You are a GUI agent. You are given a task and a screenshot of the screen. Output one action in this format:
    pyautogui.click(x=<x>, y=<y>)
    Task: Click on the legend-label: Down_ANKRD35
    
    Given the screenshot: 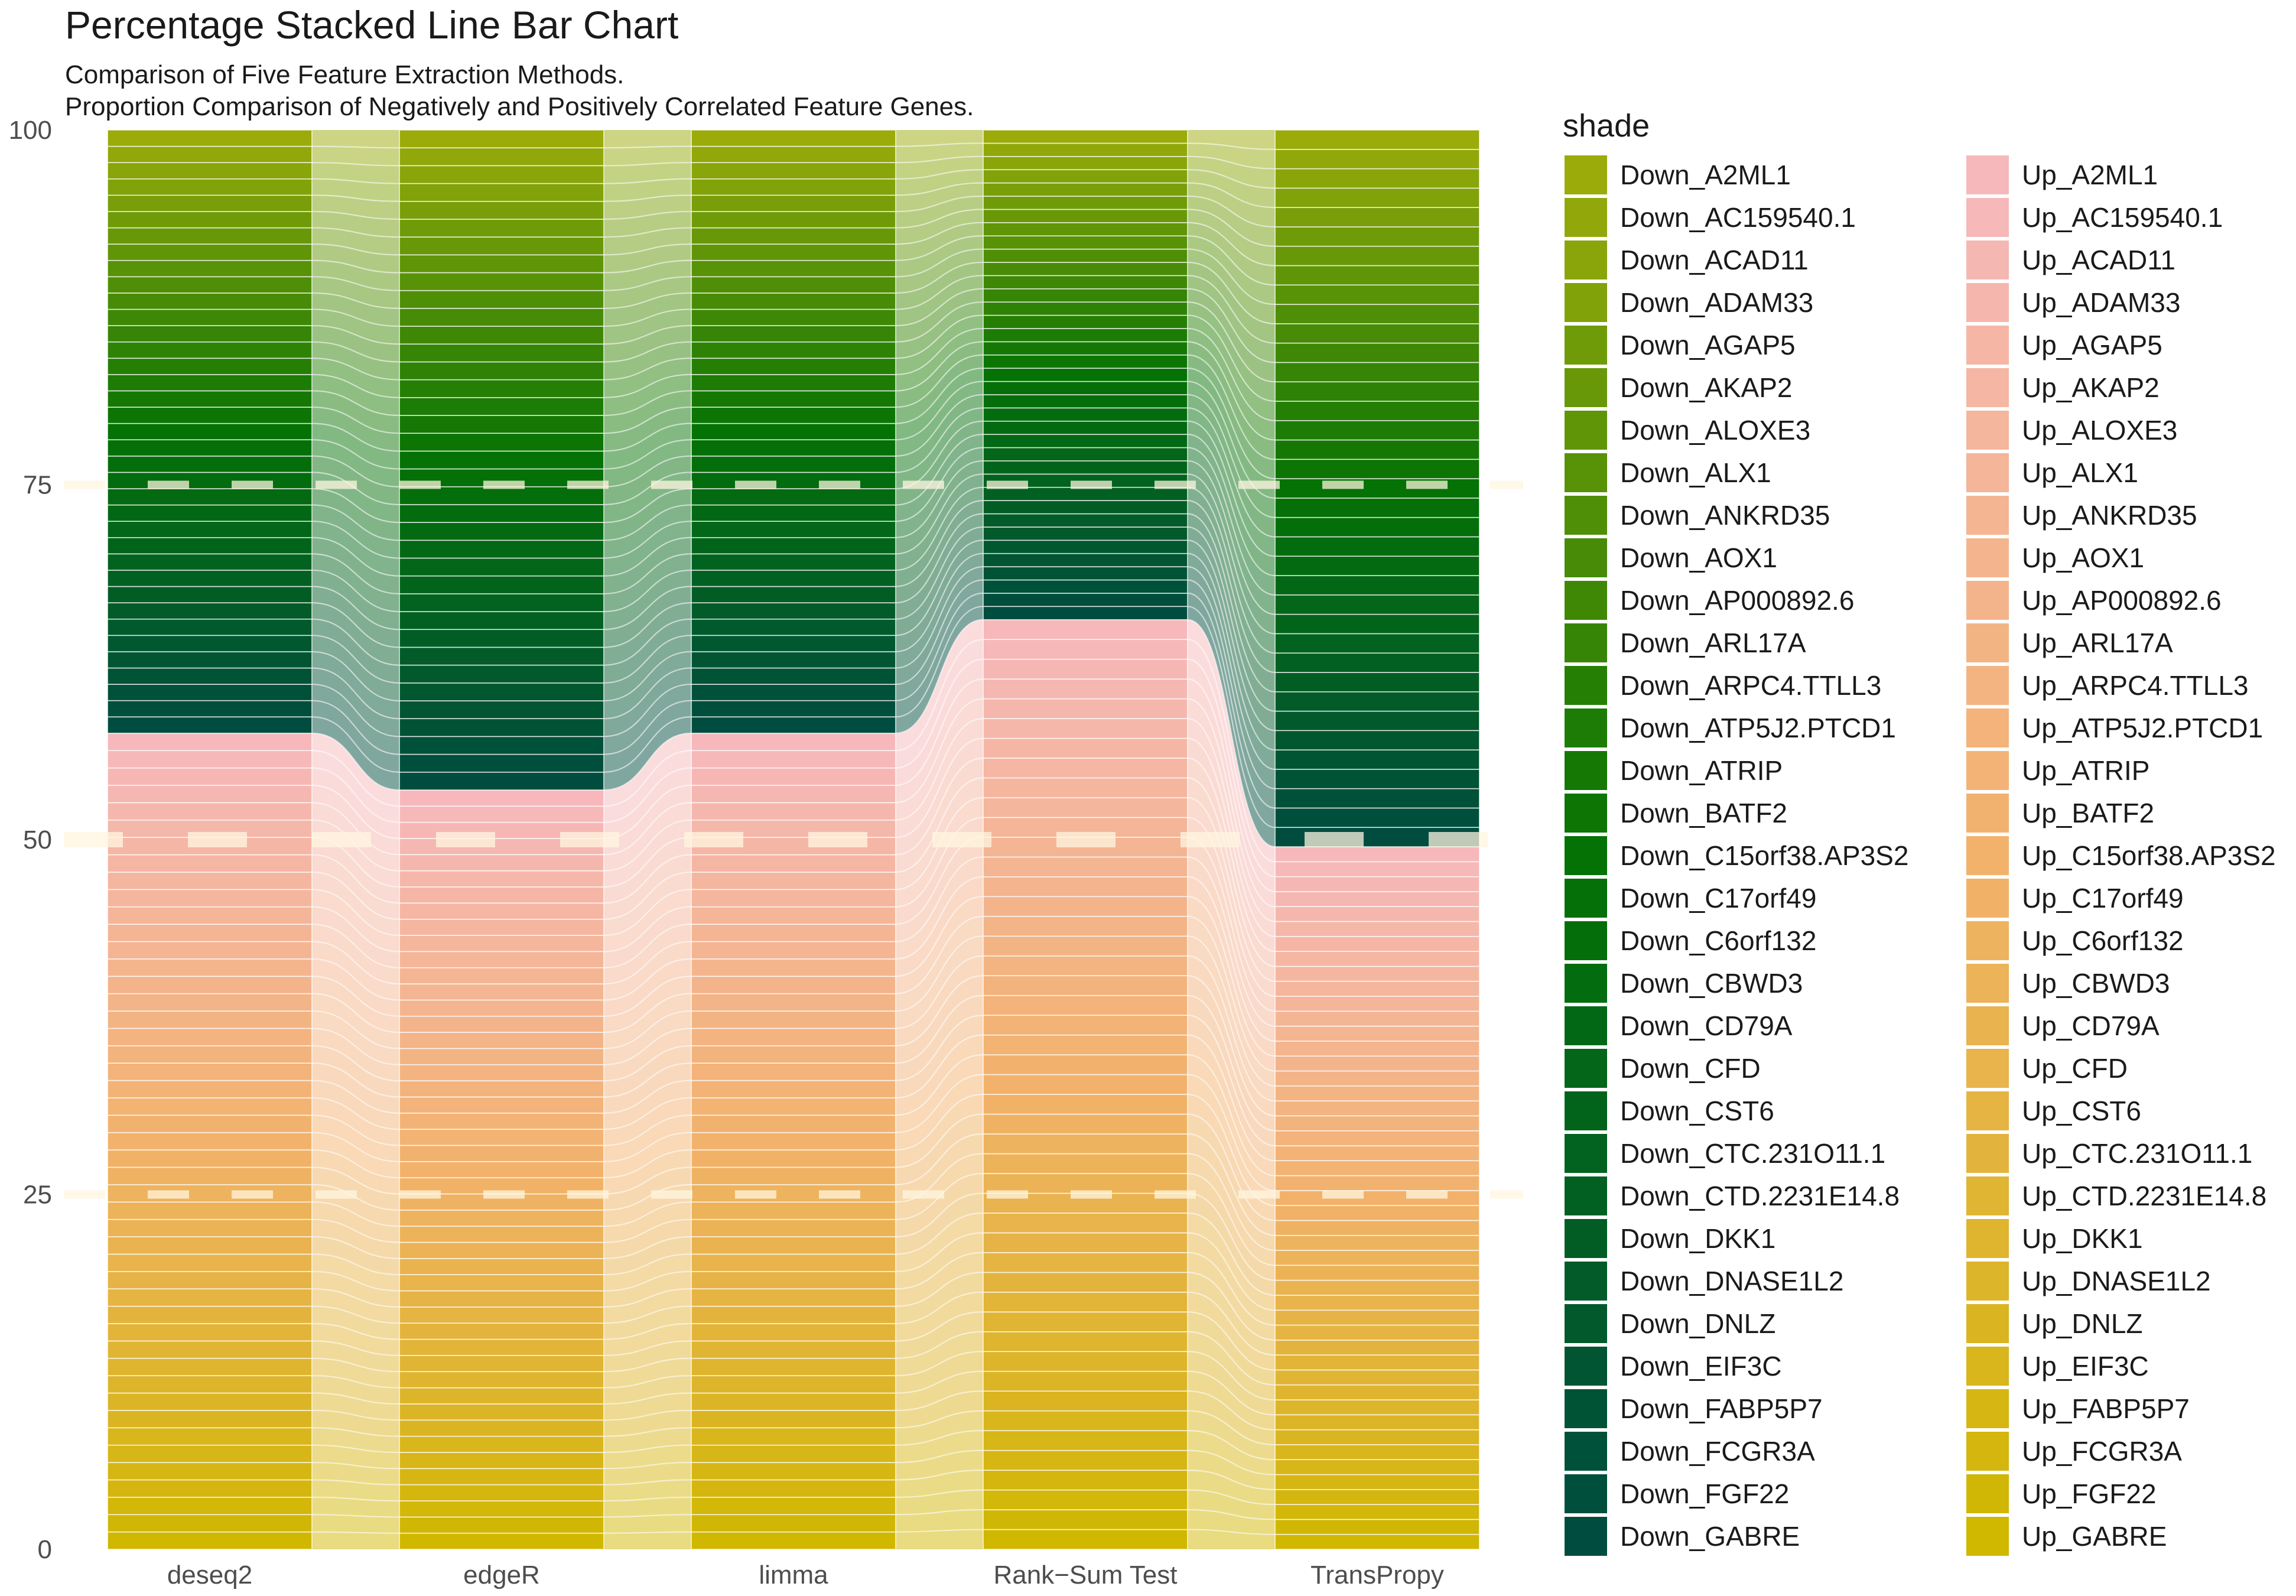 What is the action you would take?
    pyautogui.click(x=1725, y=515)
    